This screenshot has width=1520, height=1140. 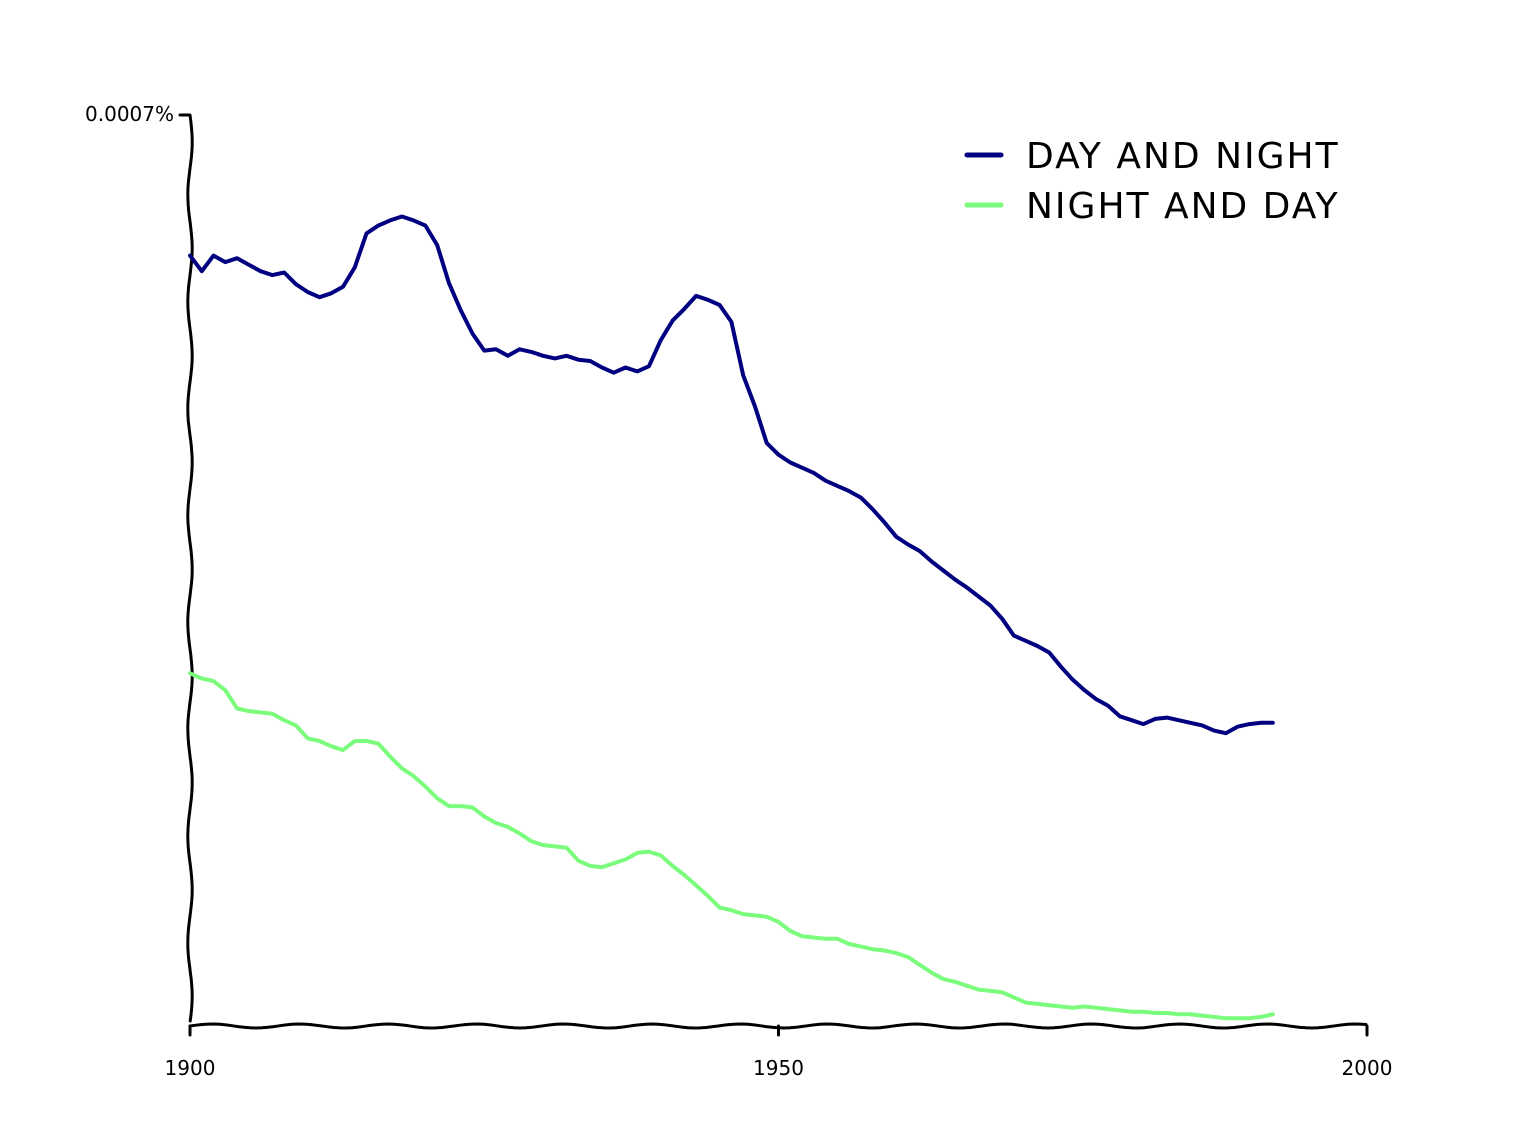 What do you see at coordinates (190, 568) in the screenshot?
I see `y-axis-line` at bounding box center [190, 568].